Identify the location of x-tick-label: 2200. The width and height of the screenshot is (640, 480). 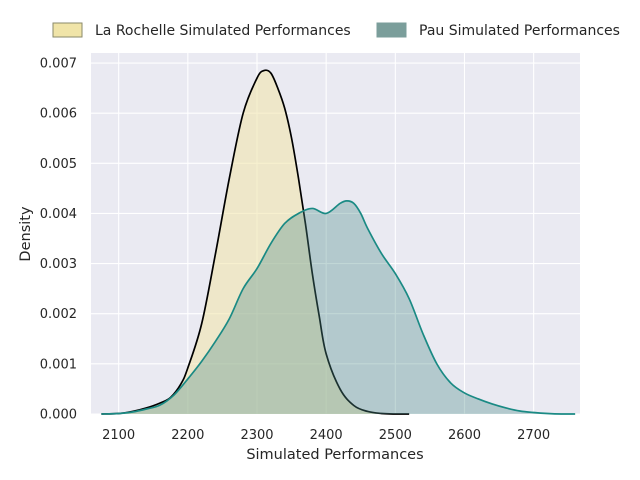
(187, 435).